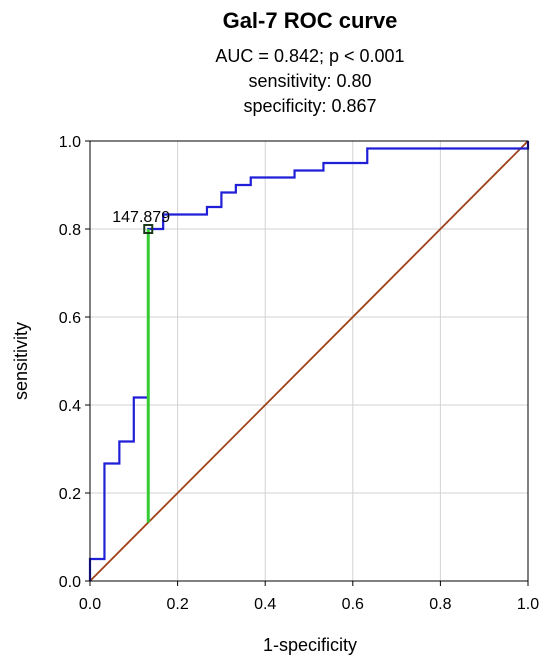 This screenshot has height=671, width=550. I want to click on x-tick-label: 0.8, so click(440, 604).